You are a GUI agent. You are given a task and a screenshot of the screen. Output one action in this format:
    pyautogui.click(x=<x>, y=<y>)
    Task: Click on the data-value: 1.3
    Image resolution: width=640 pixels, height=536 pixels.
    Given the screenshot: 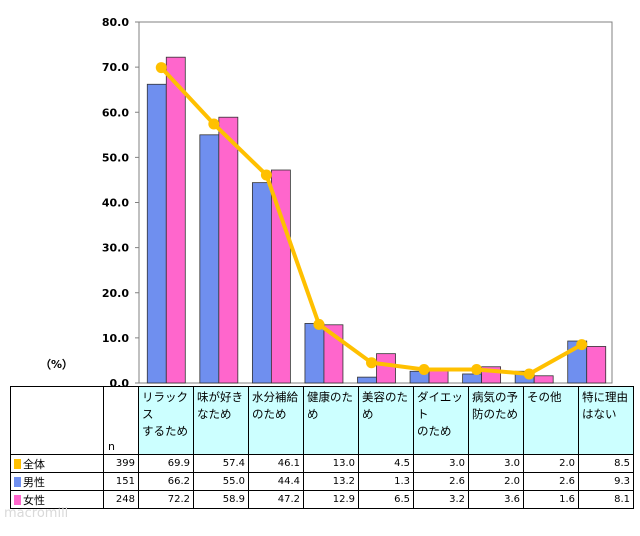 What is the action you would take?
    pyautogui.click(x=386, y=481)
    